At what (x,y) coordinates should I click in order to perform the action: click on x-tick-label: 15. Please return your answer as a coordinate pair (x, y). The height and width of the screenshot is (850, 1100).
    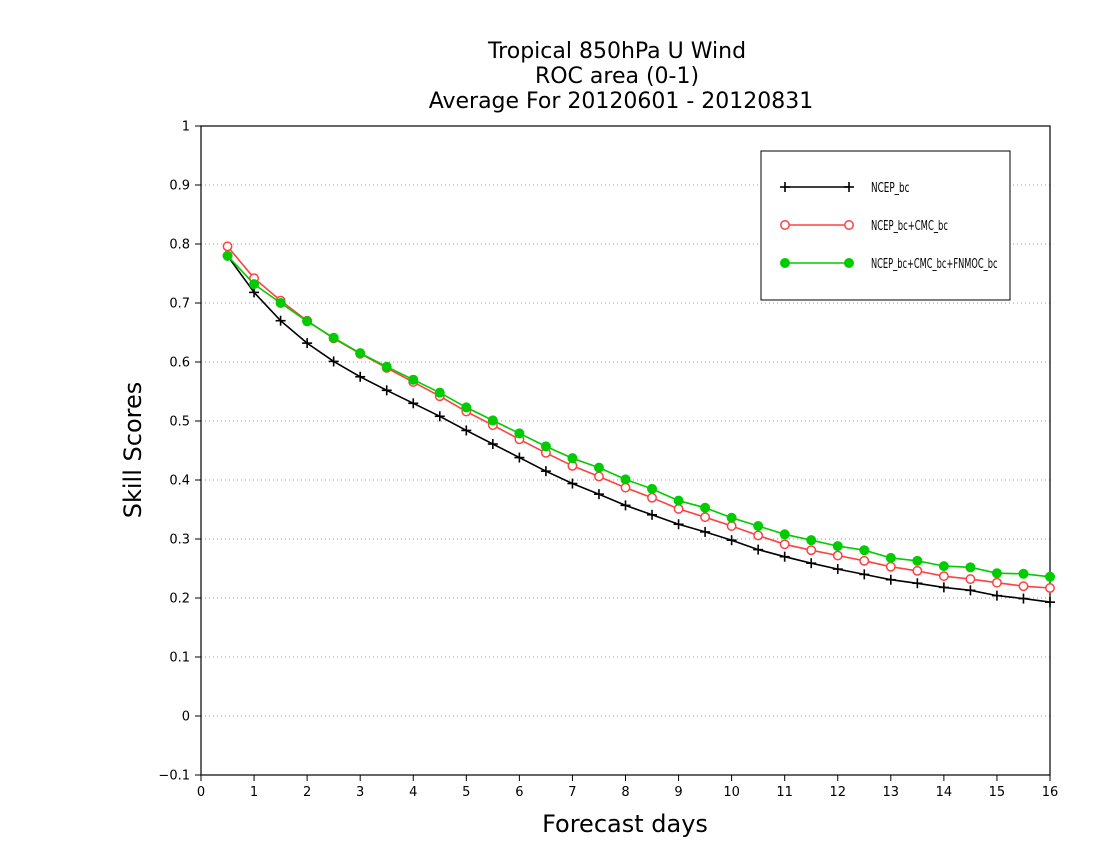
    Looking at the image, I should click on (997, 792).